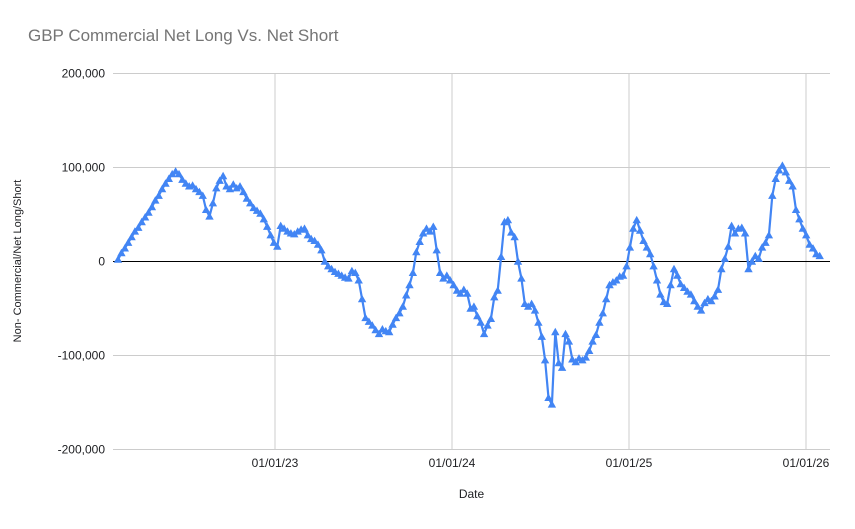  I want to click on x-tick-label: 01/01/26, so click(806, 463).